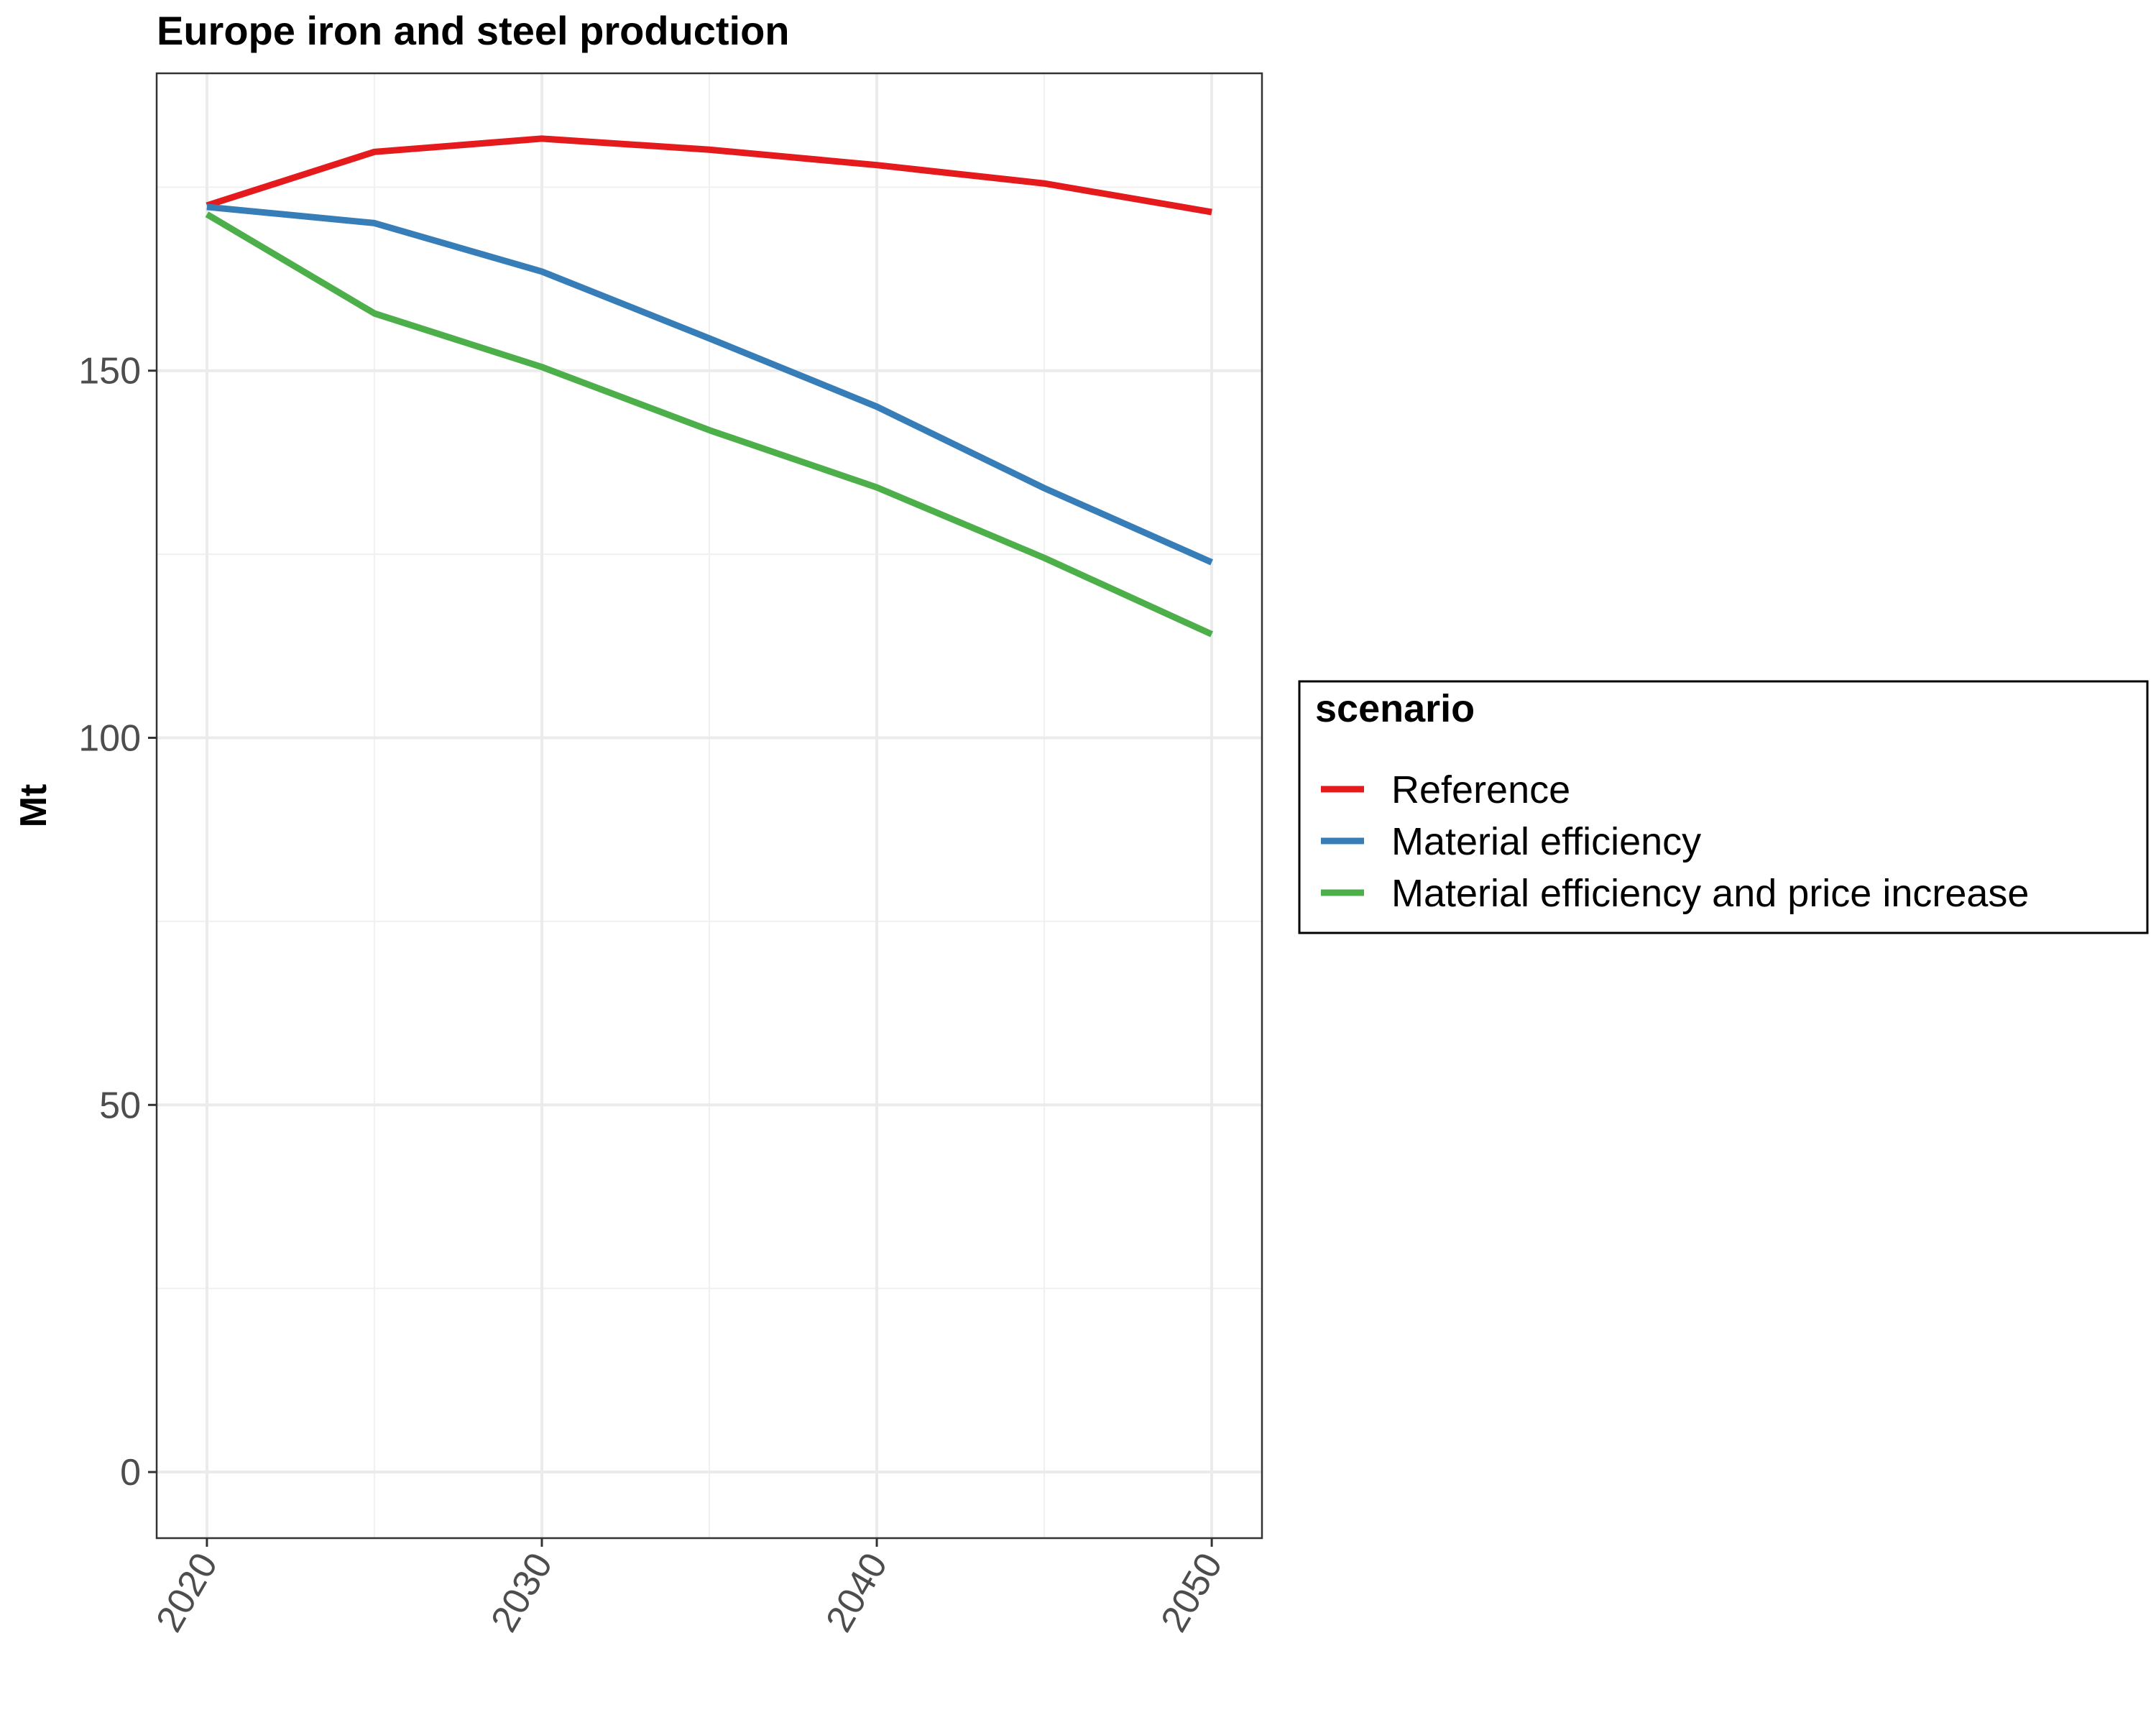 This screenshot has width=2156, height=1725. What do you see at coordinates (522, 1592) in the screenshot?
I see `x-tick-label: 2030` at bounding box center [522, 1592].